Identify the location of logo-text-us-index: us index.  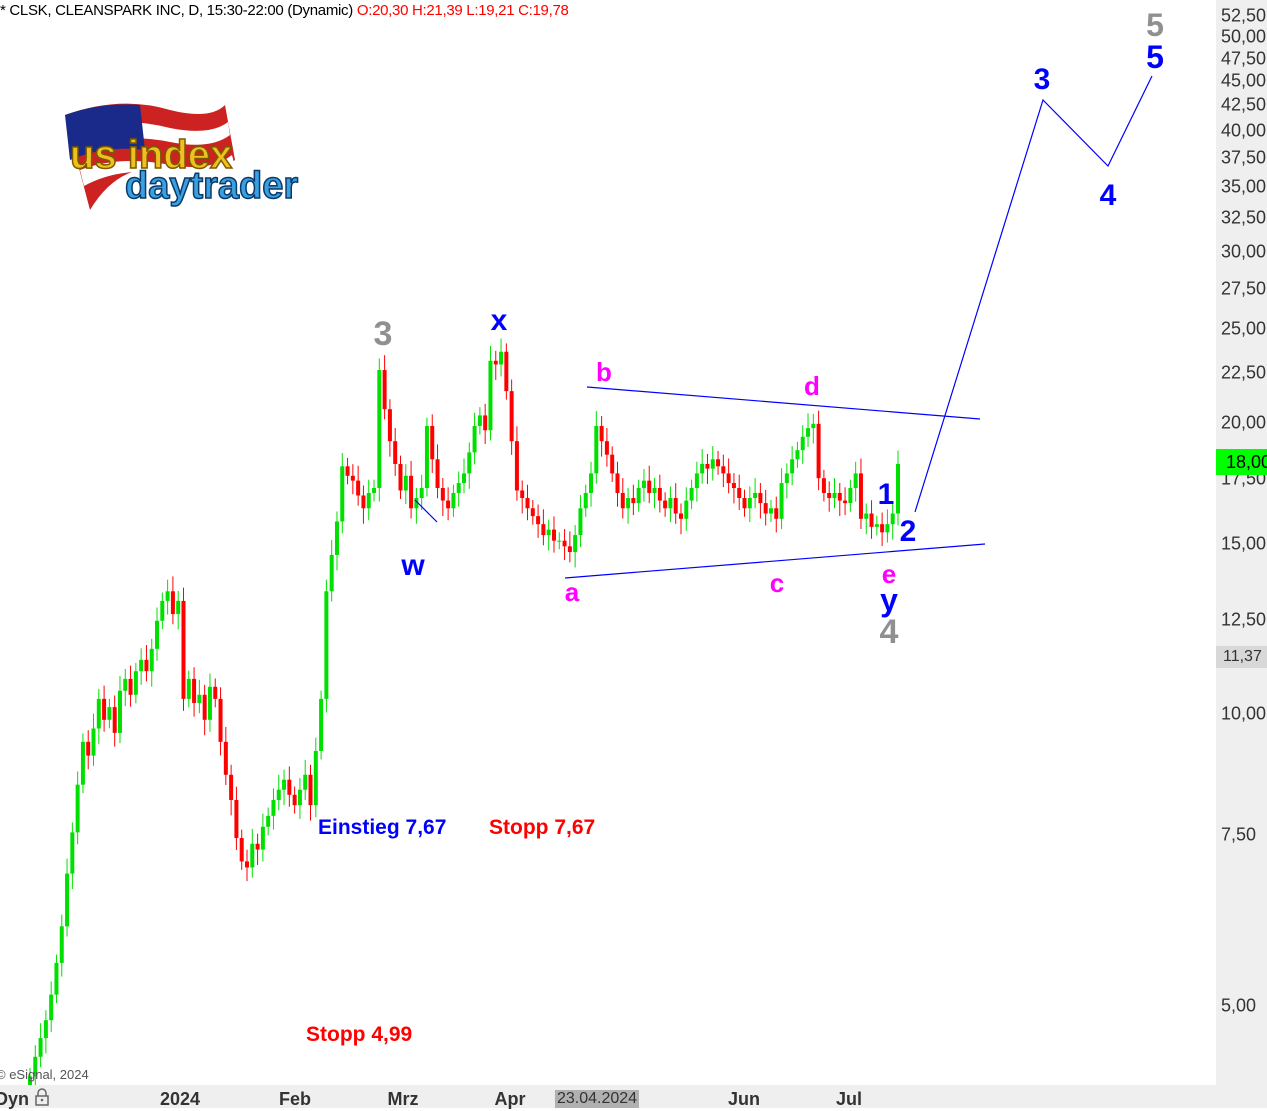
(151, 155).